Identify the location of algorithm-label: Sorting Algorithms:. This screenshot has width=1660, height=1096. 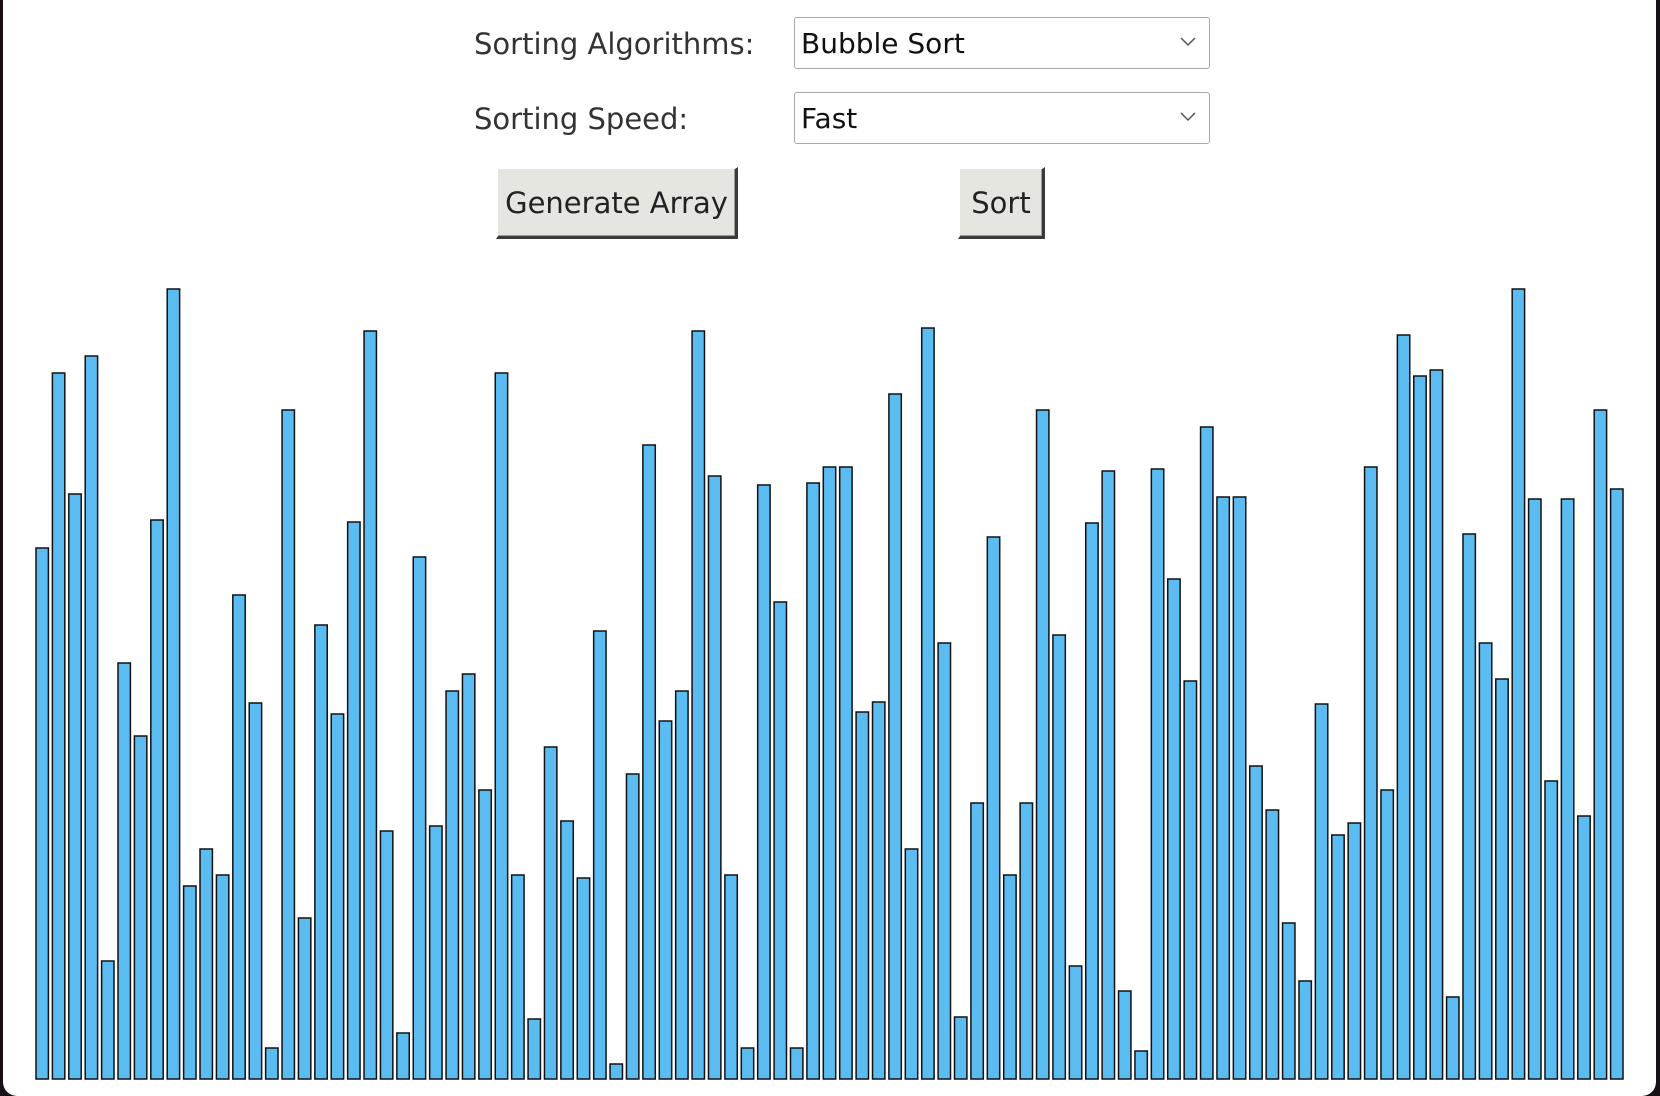
(614, 44).